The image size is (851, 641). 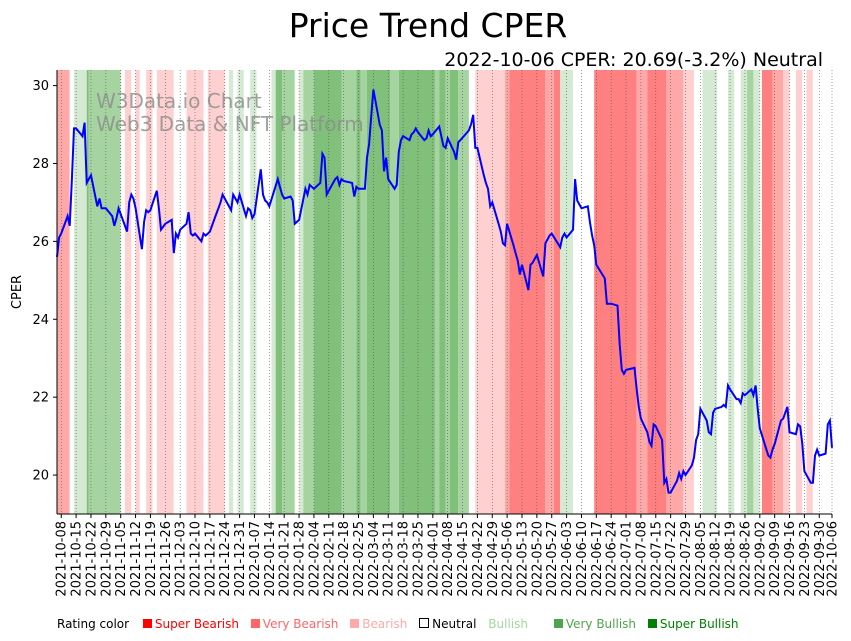 I want to click on y-tick-label: 20, so click(x=40, y=476).